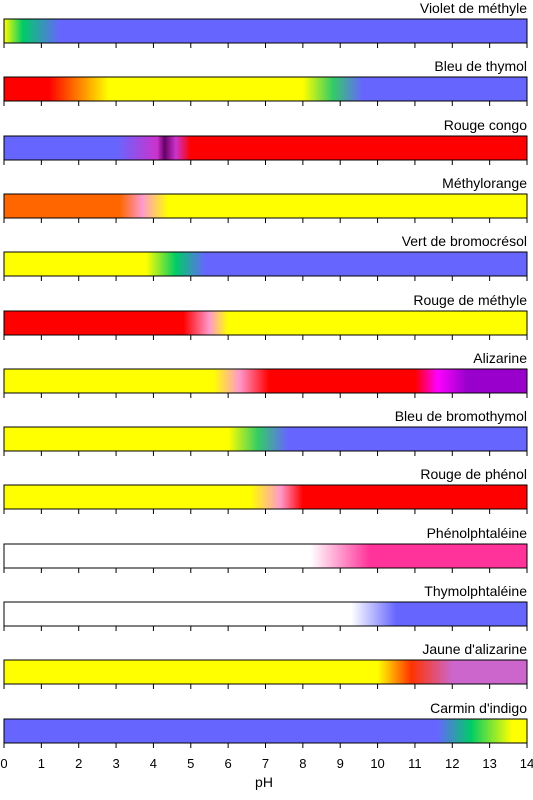 The height and width of the screenshot is (800, 533). I want to click on indicator-row-bleu-de-thymol: Bleu de thymol, so click(265, 82).